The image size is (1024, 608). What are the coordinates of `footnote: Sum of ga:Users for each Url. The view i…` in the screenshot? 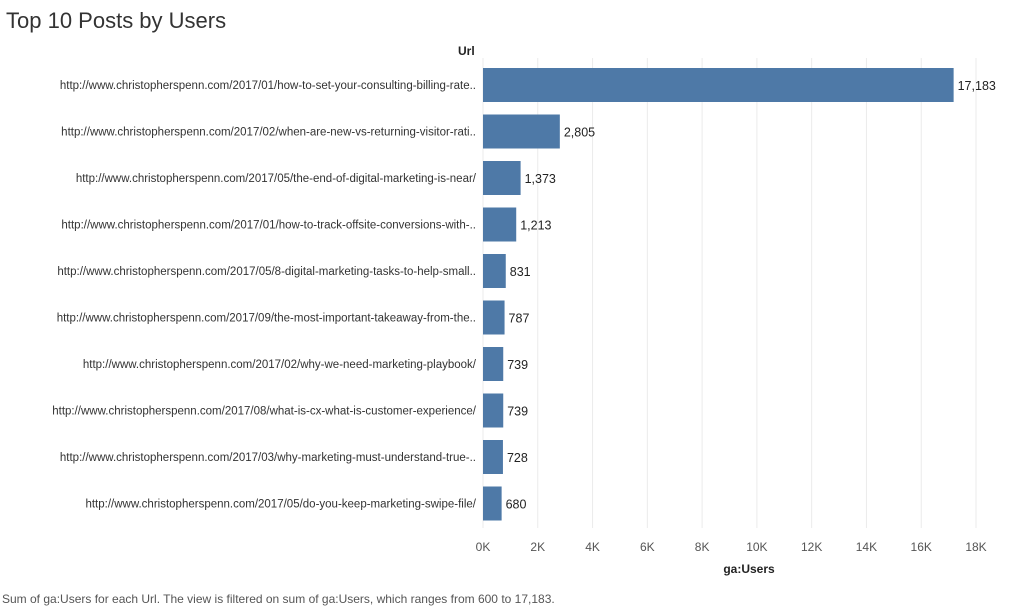 It's located at (278, 599).